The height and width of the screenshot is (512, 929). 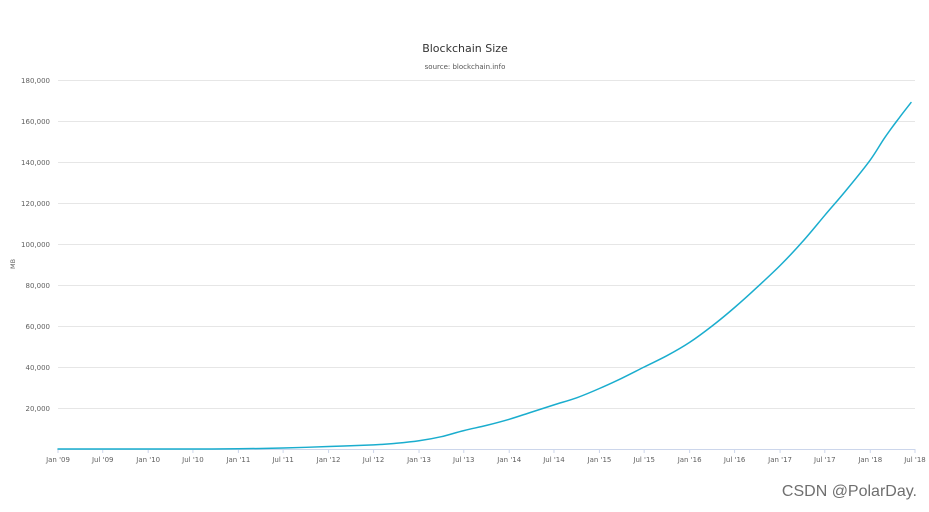 What do you see at coordinates (553, 460) in the screenshot?
I see `x-tick-label: Jul '14` at bounding box center [553, 460].